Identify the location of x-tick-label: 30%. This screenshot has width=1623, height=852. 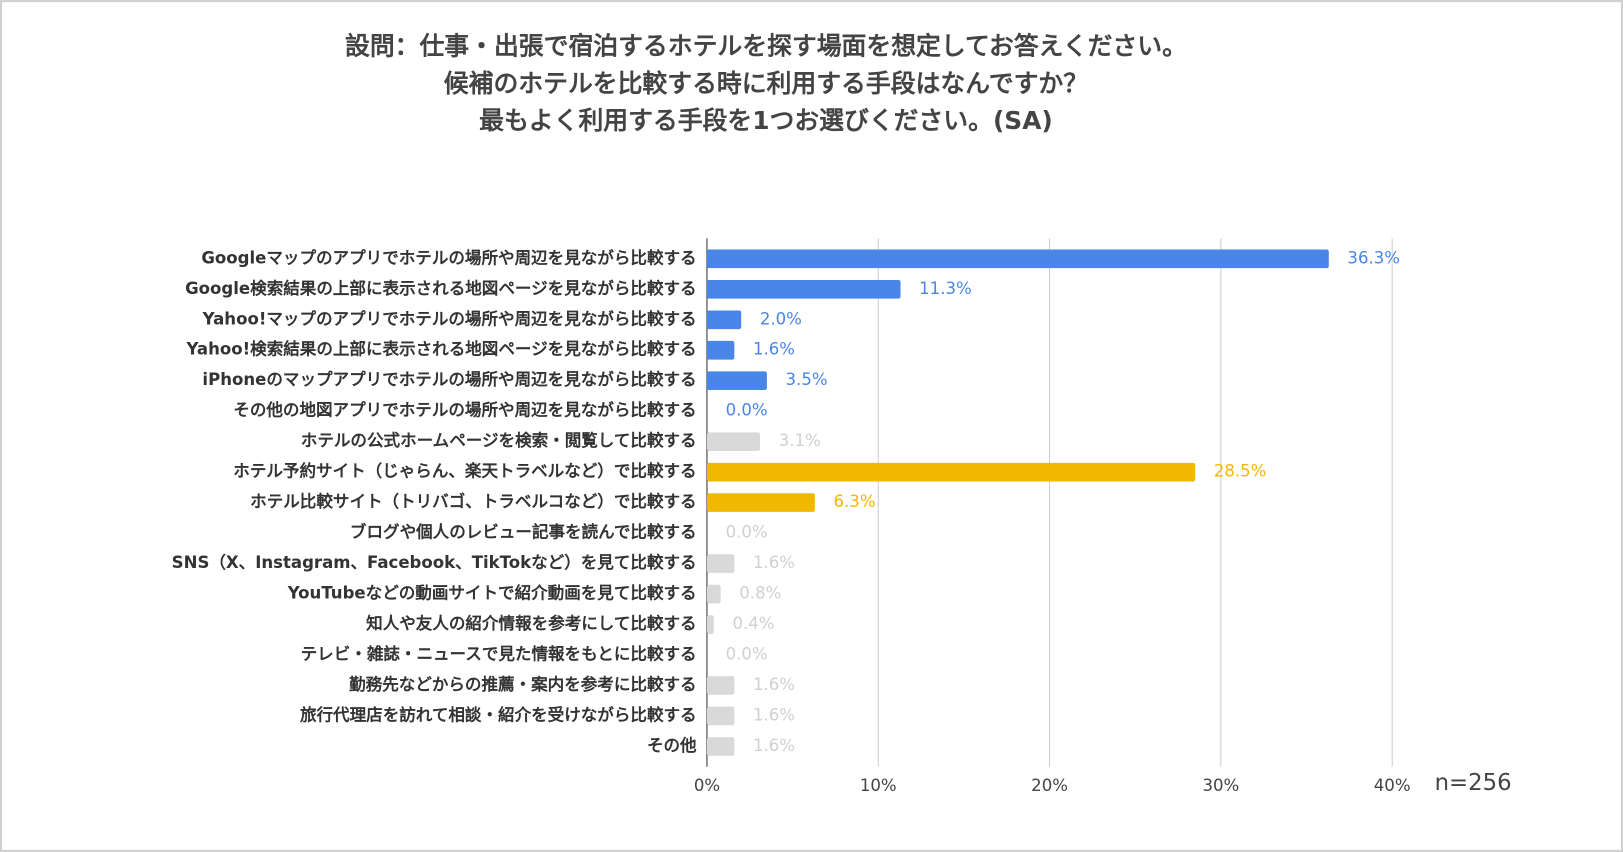
(1220, 785).